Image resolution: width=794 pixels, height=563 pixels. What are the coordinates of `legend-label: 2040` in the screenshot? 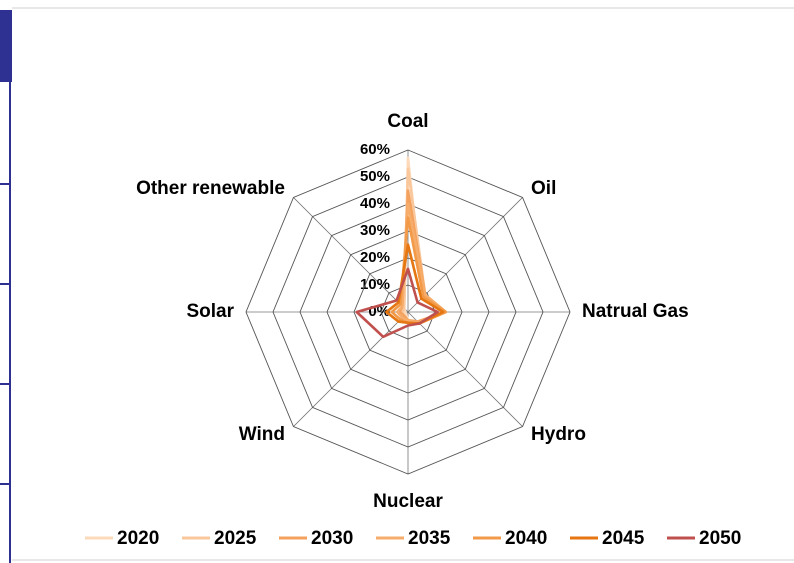 It's located at (526, 538).